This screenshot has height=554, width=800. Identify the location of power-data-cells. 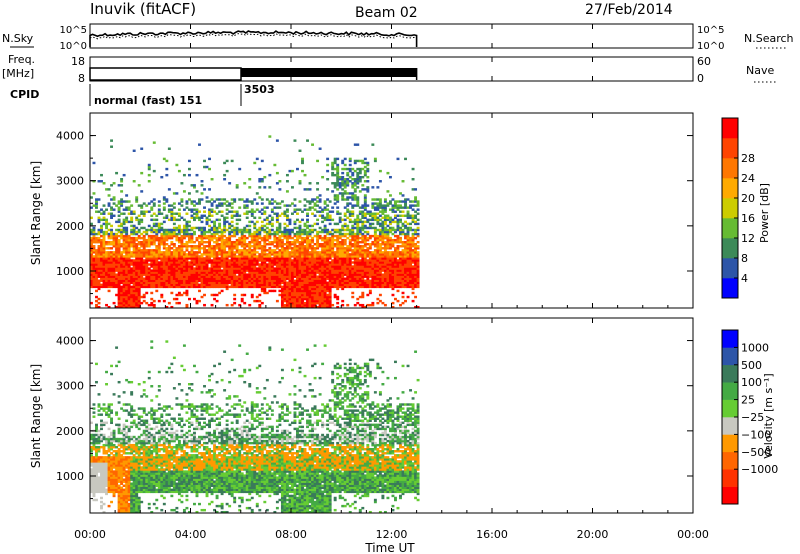
(255, 222).